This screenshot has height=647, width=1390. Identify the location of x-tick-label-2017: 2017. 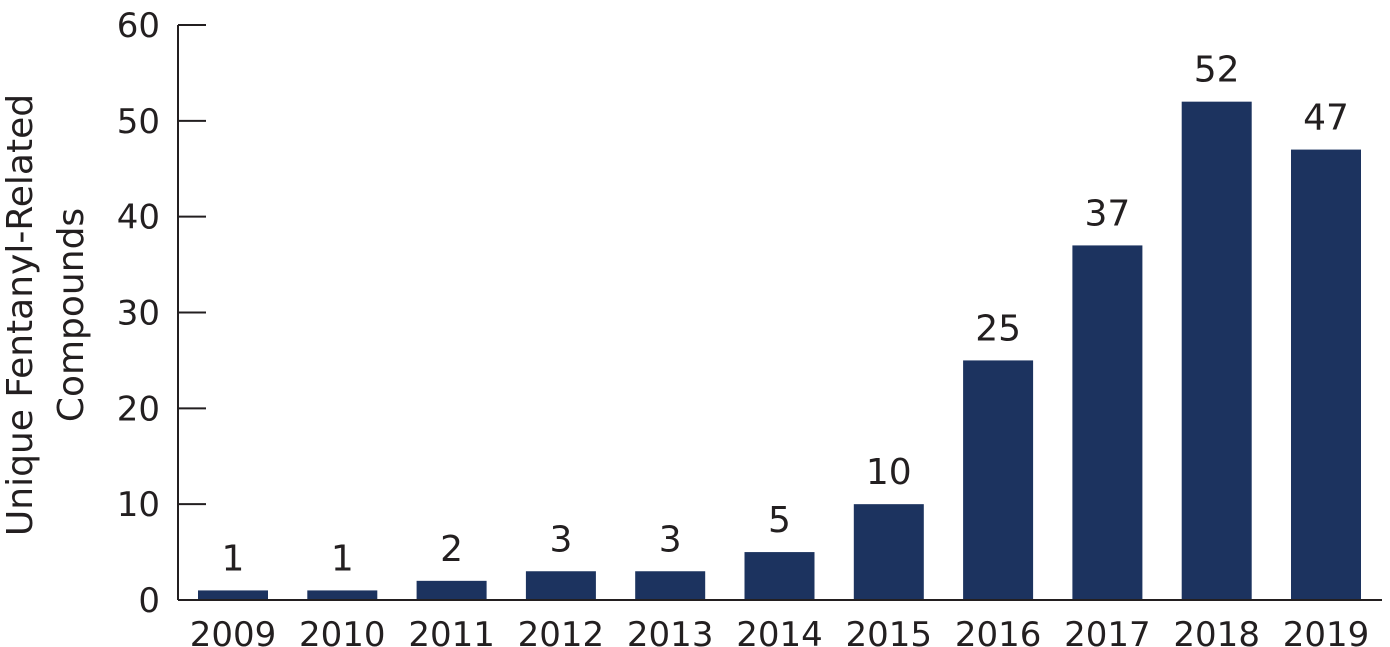
(1107, 631).